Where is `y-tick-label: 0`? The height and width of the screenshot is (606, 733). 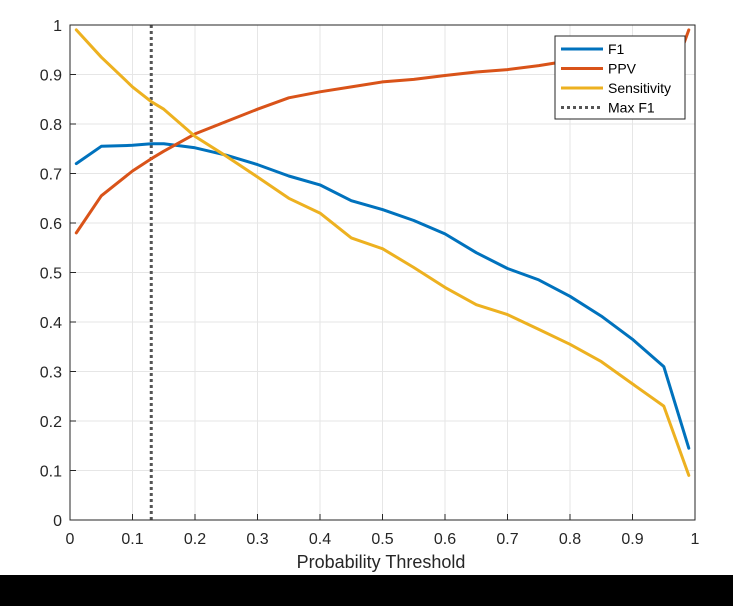 y-tick-label: 0 is located at coordinates (57, 521).